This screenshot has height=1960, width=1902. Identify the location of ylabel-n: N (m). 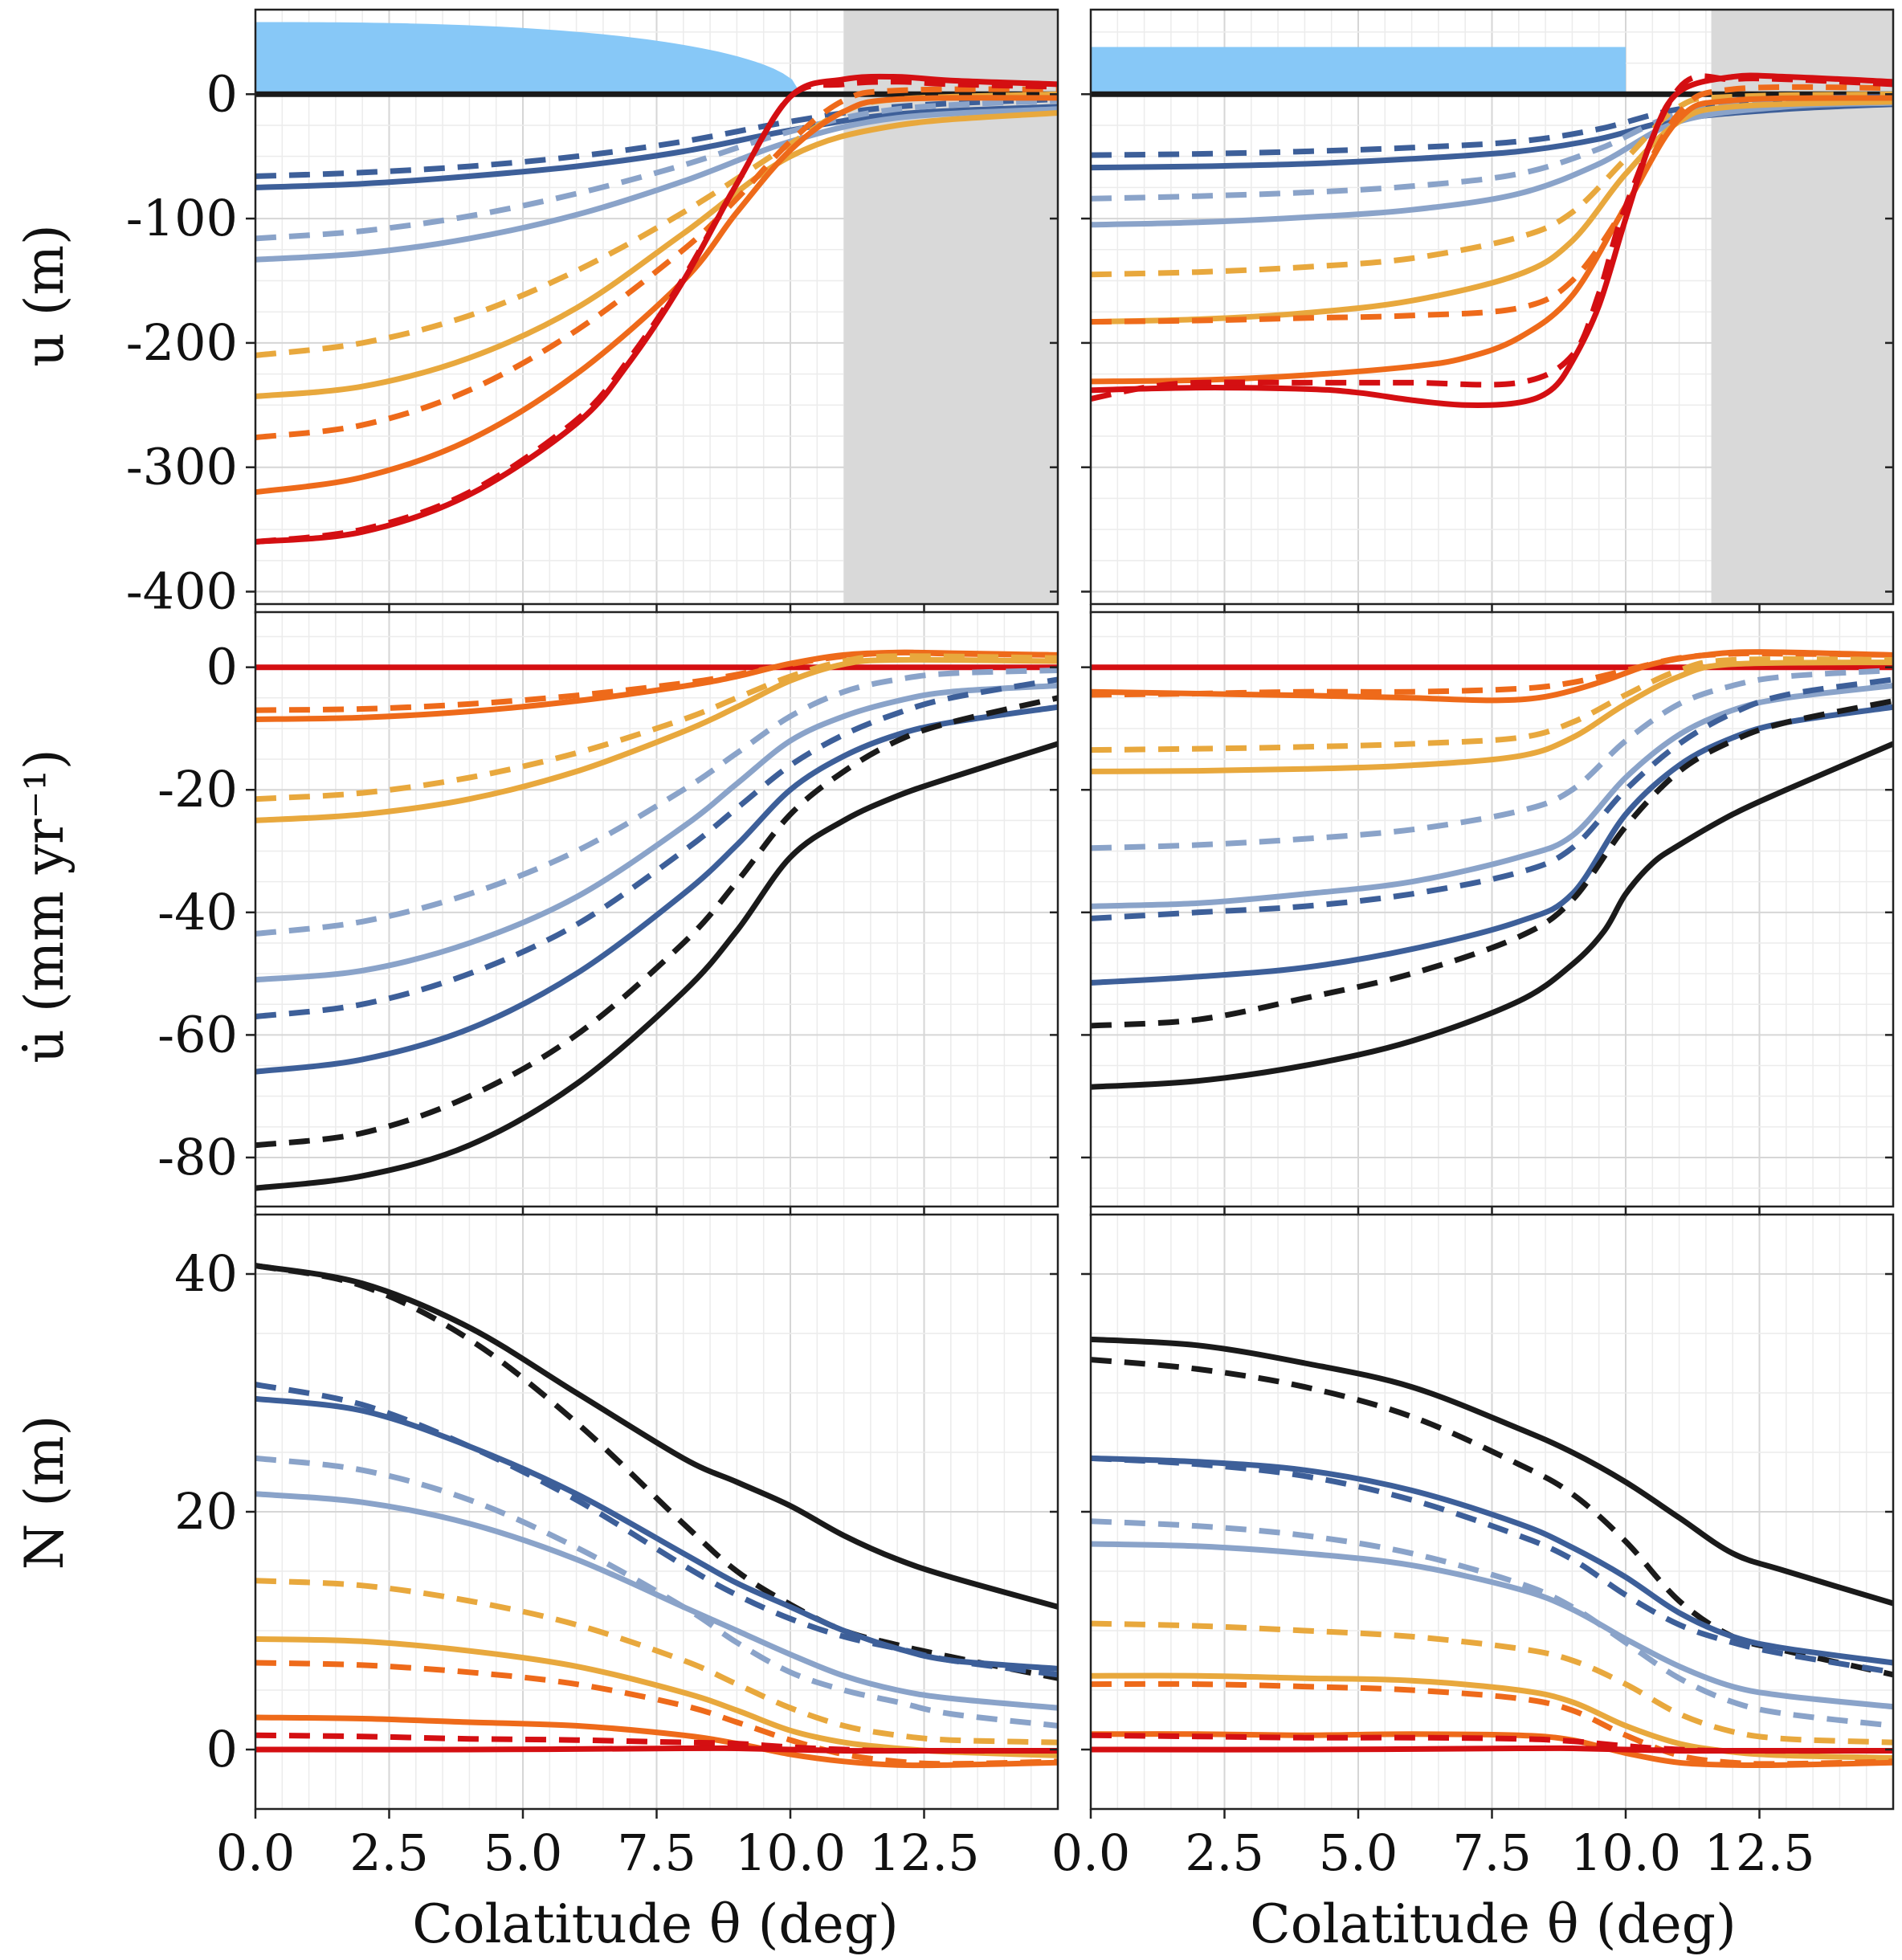
(45, 1492).